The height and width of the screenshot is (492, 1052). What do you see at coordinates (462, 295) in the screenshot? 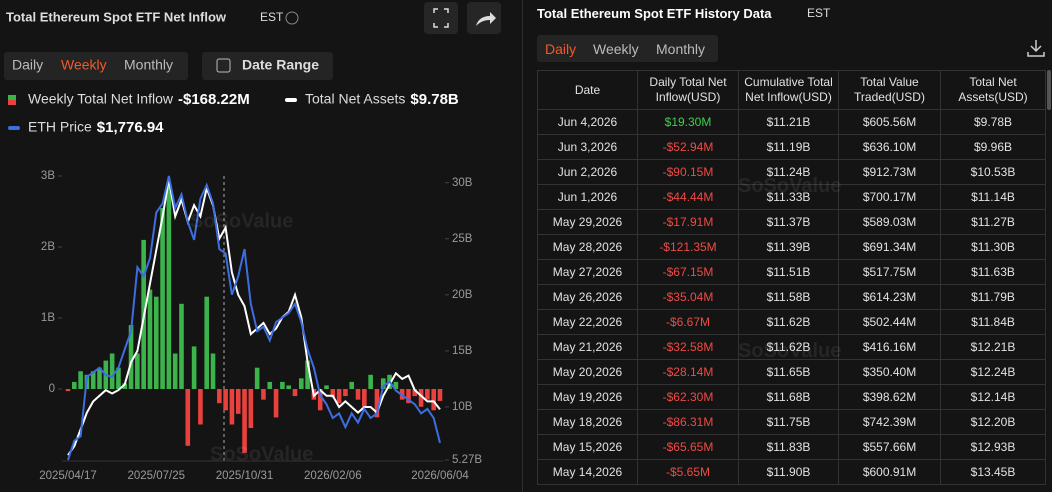
I see `y2-tick-label: 20B` at bounding box center [462, 295].